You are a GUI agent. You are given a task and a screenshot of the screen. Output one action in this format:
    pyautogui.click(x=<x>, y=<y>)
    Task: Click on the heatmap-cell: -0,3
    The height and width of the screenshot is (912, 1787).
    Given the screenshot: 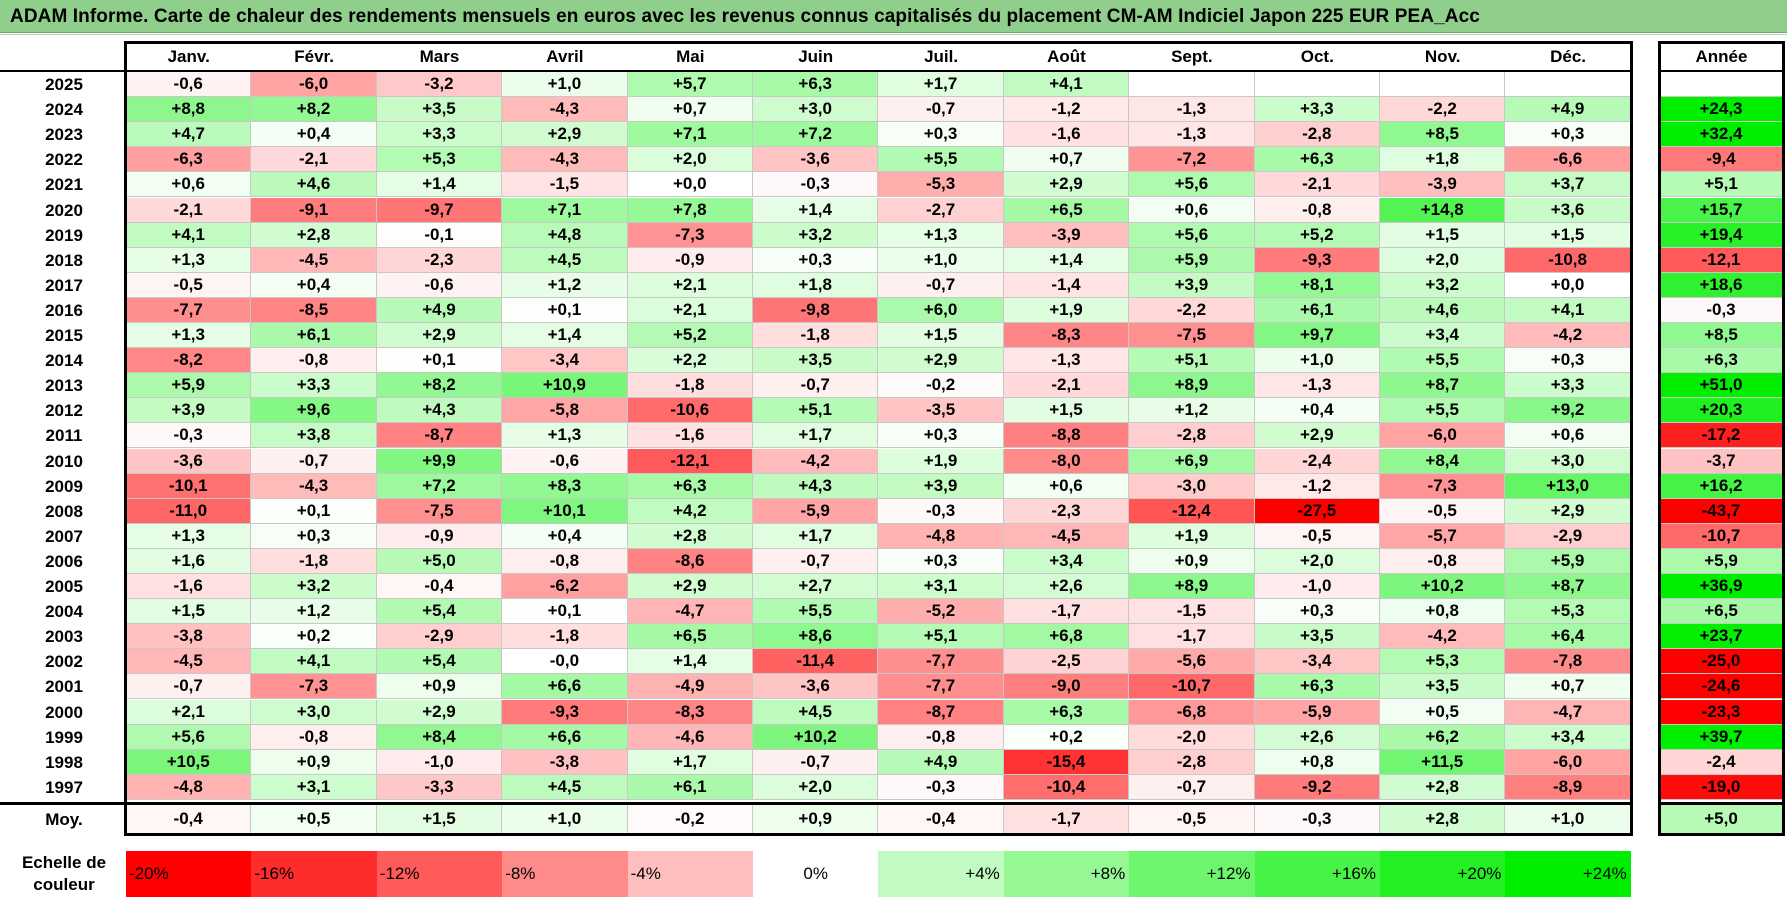 What is the action you would take?
    pyautogui.click(x=189, y=436)
    